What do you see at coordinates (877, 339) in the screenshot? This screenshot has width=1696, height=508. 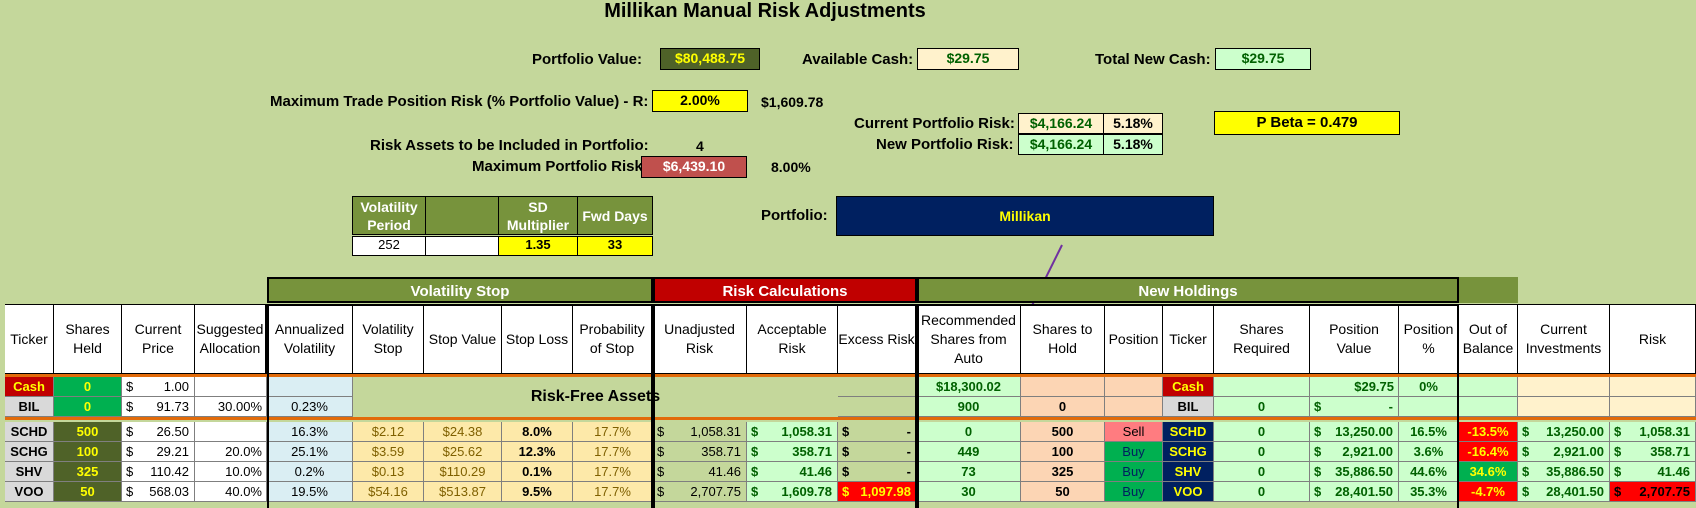 I see `column-header: Excess Risk` at bounding box center [877, 339].